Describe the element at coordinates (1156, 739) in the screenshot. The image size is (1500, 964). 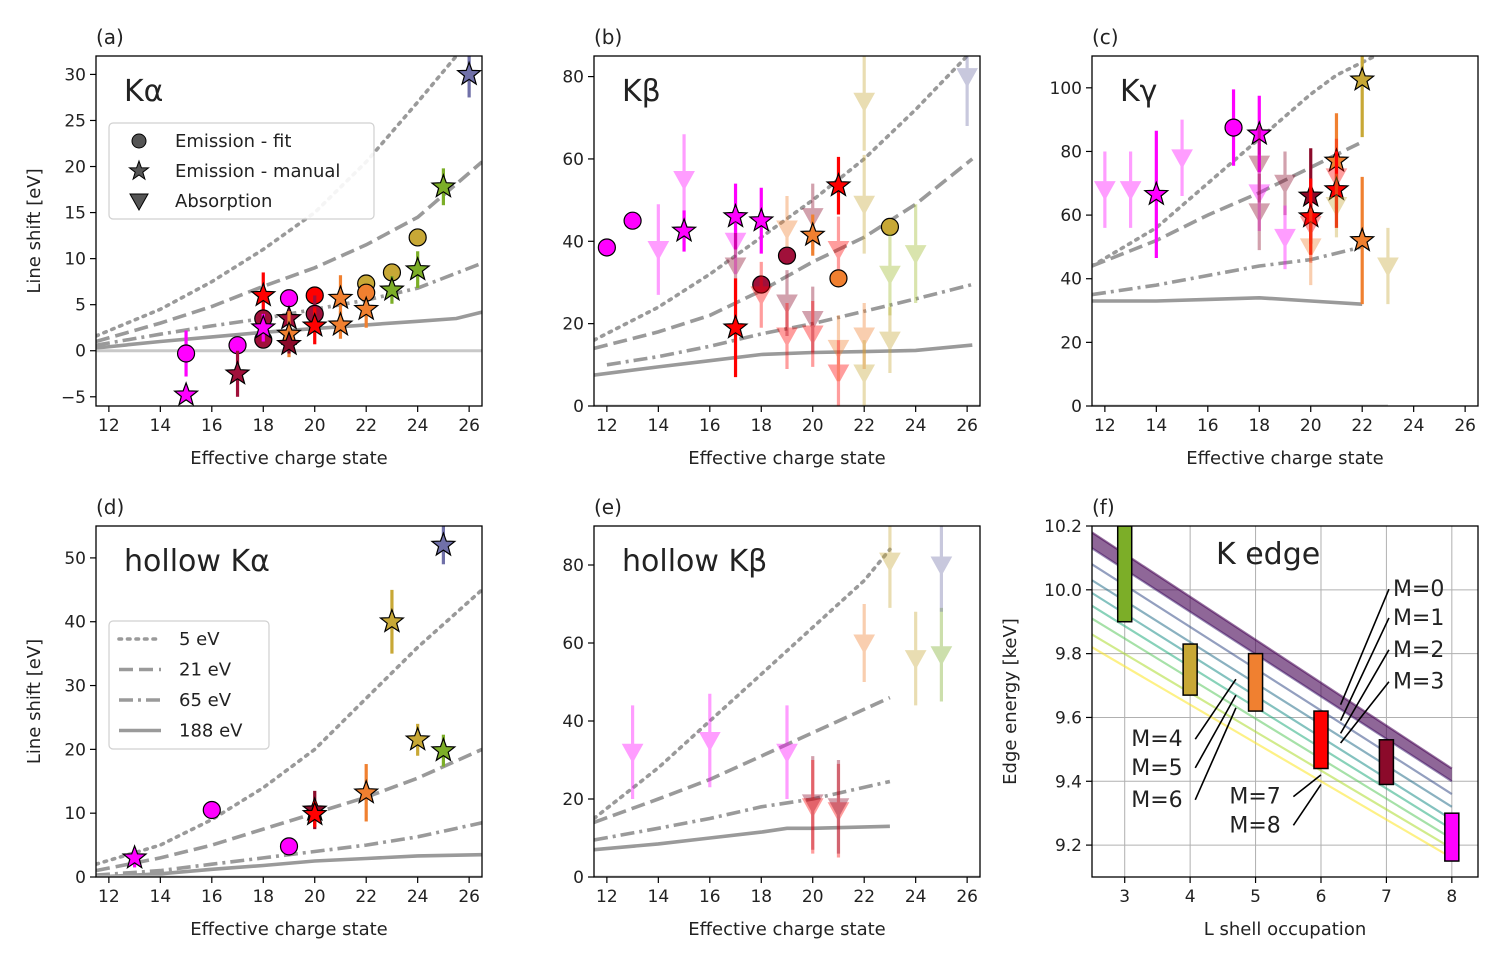
I see `annotation-label: M=4` at that location.